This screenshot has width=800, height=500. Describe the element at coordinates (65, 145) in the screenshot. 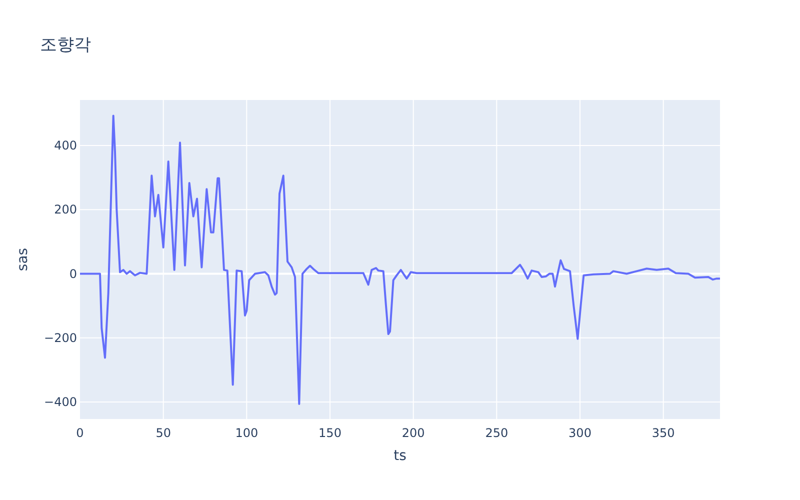

I see `y-tick-label: 400` at that location.